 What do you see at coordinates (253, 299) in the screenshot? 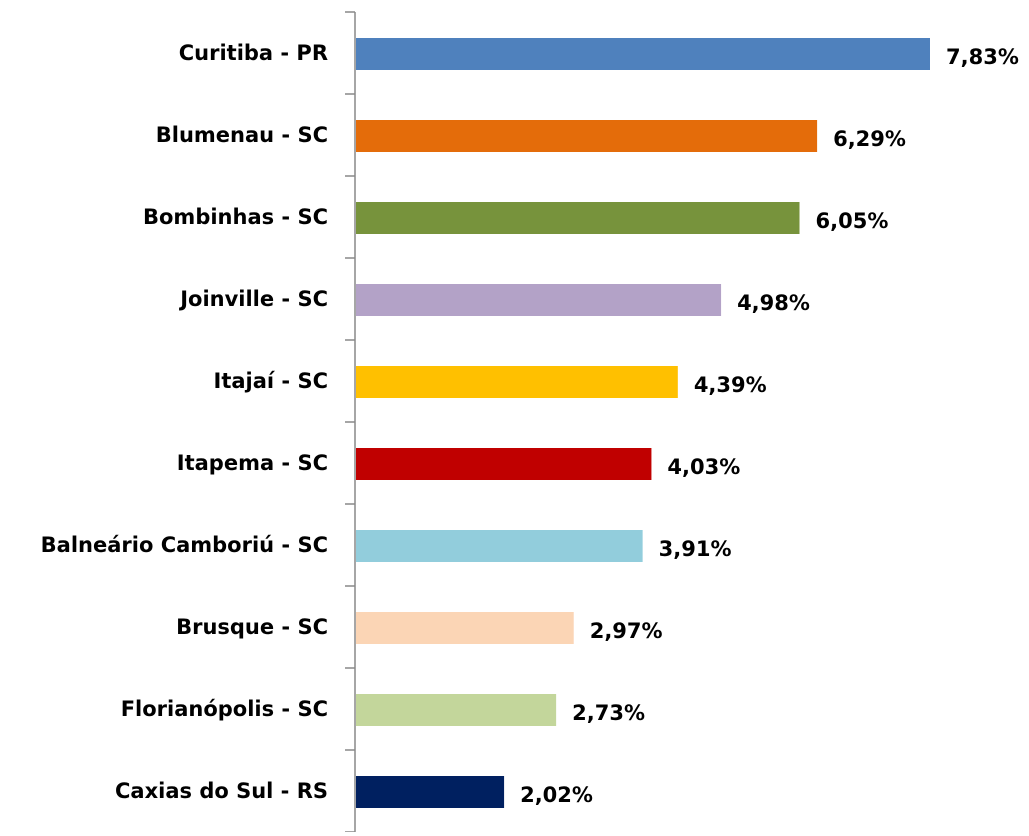
I see `category-label: Joinville - SC` at bounding box center [253, 299].